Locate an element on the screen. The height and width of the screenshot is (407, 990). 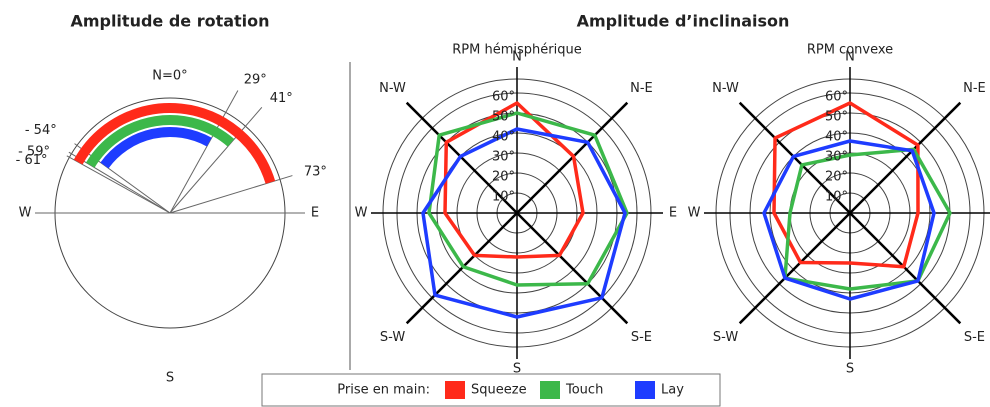
chart-title: Amplitude de rotation is located at coordinates (169, 21).